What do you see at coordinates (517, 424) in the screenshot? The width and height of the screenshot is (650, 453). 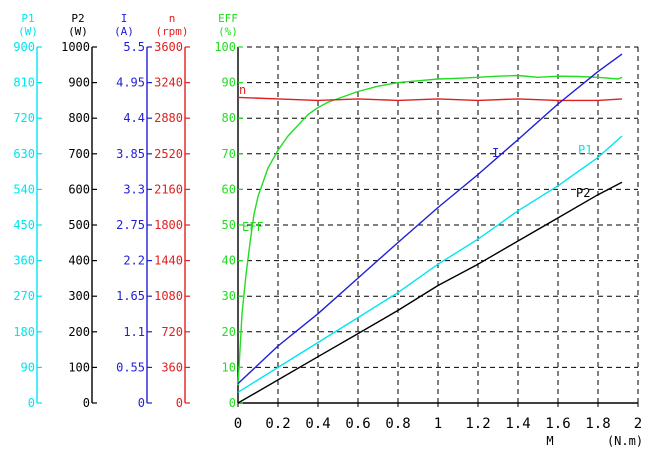 I see `x-tick-label: 1.4` at bounding box center [517, 424].